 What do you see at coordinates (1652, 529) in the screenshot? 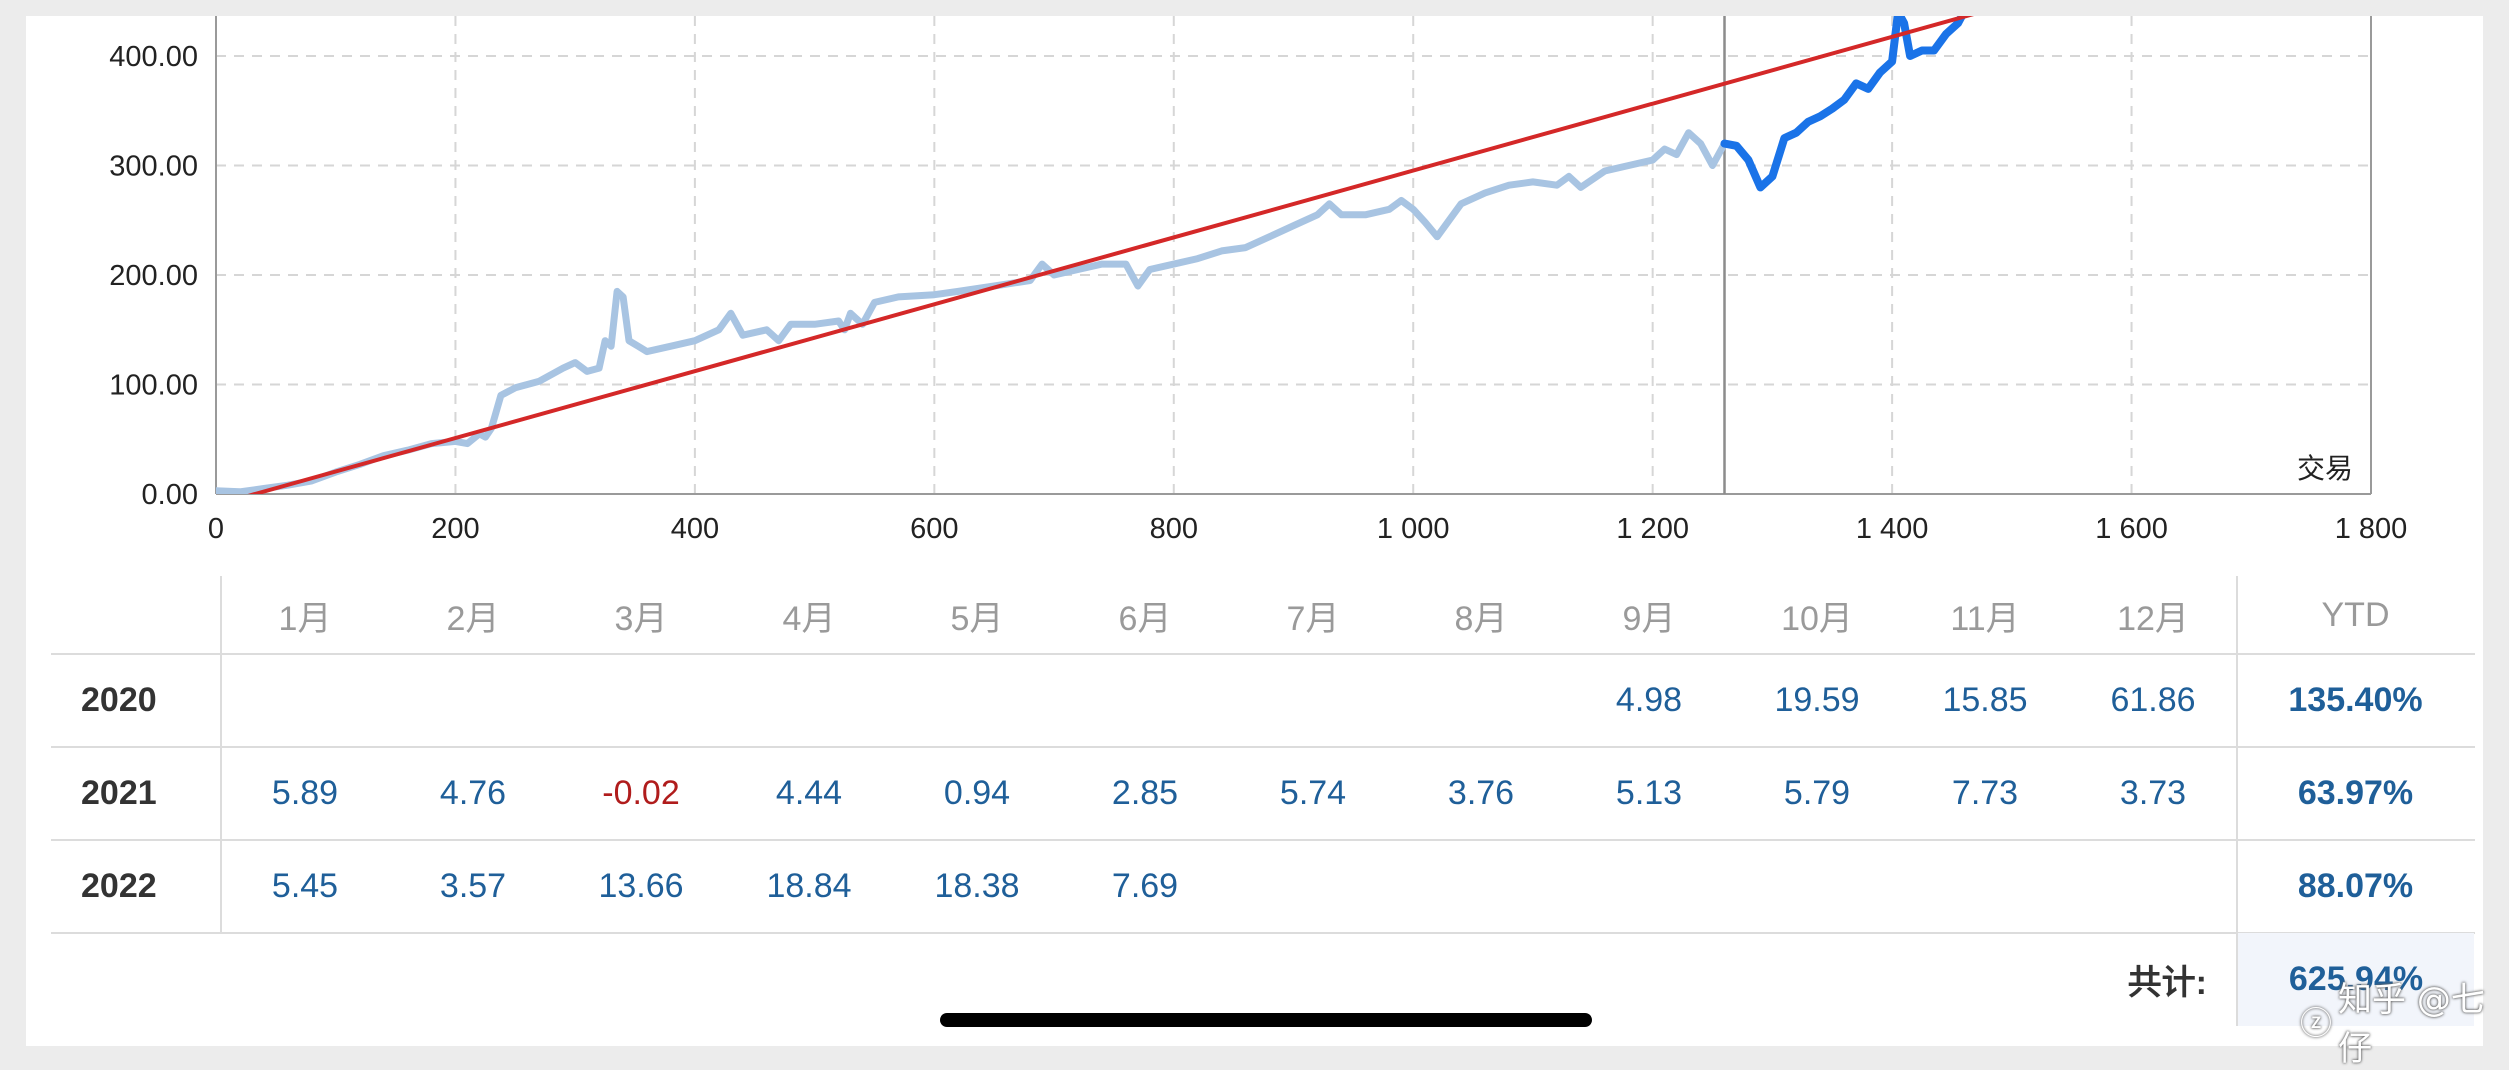
I see `x-tick-label: 1 200` at bounding box center [1652, 529].